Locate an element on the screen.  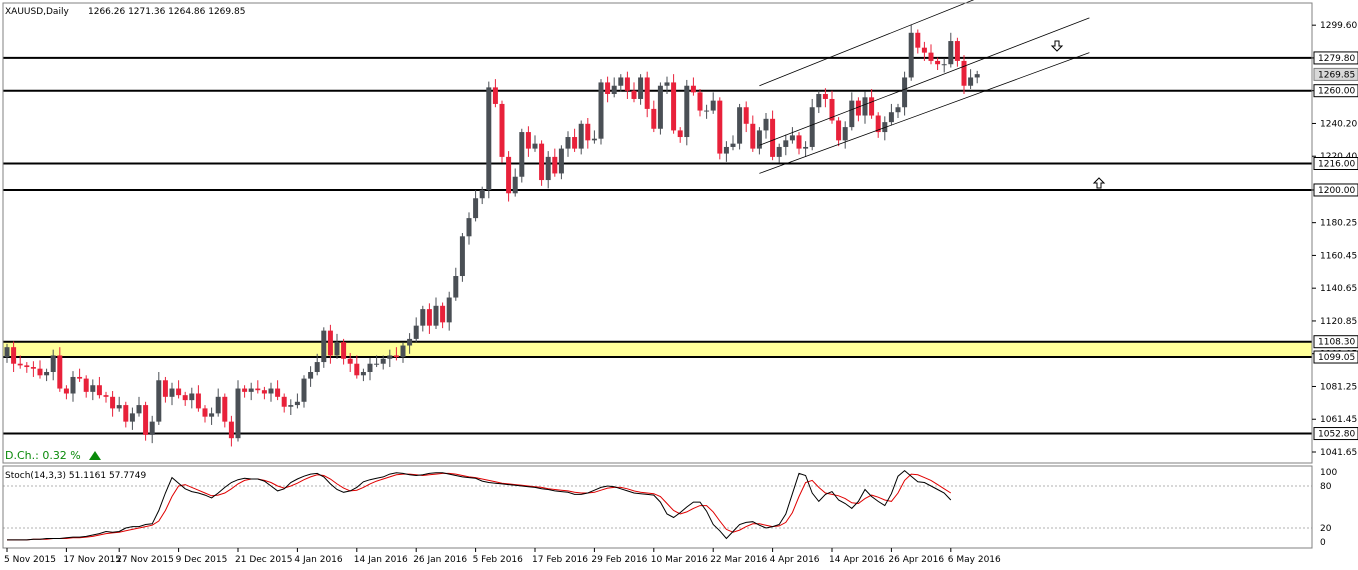
price-tick-label: 1180.25 is located at coordinates (1338, 224).